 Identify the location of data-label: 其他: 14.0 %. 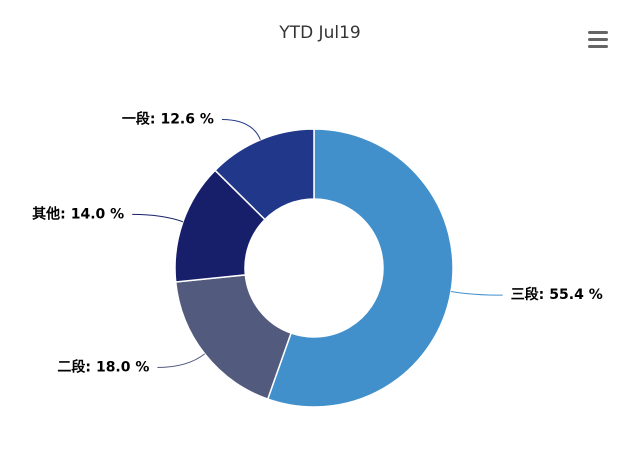
(78, 213).